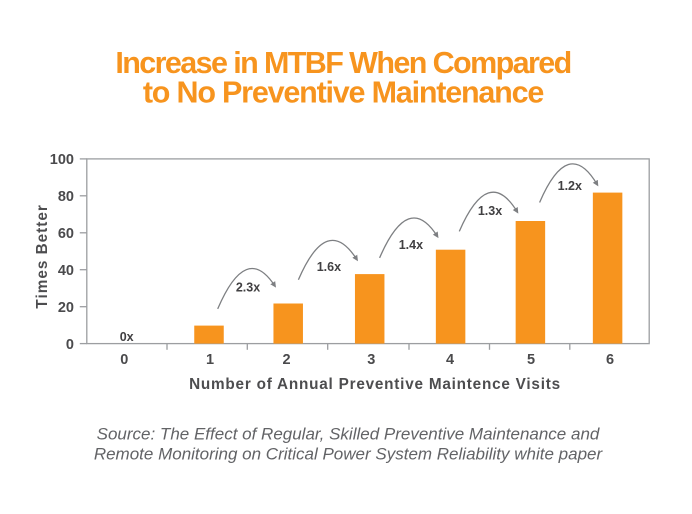 This screenshot has width=692, height=514. What do you see at coordinates (66, 197) in the screenshot?
I see `svg-text: 80` at bounding box center [66, 197].